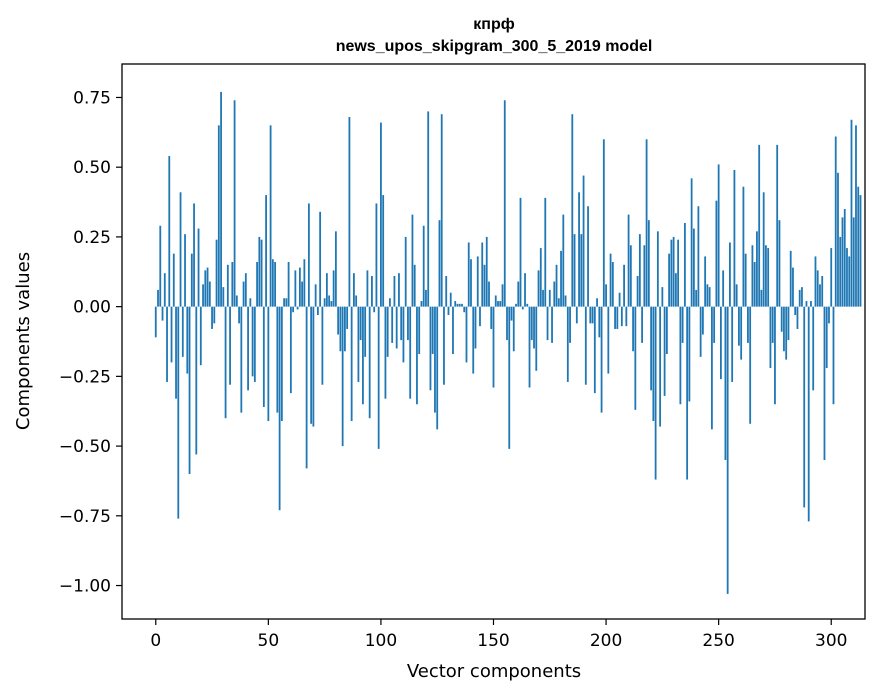 This screenshot has height=696, width=880. Describe the element at coordinates (85, 447) in the screenshot. I see `y-tick-label: −0.50` at that location.